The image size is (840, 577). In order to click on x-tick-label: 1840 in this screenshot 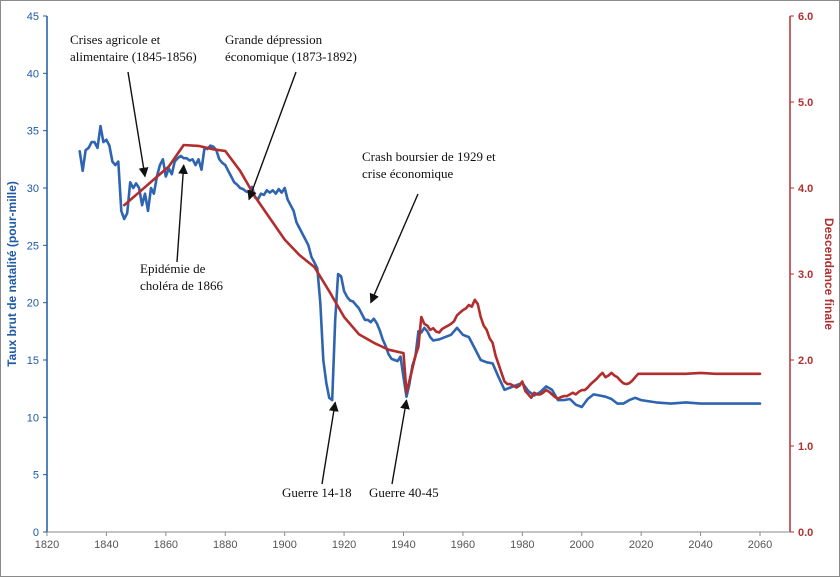, I will do `click(106, 545)`.